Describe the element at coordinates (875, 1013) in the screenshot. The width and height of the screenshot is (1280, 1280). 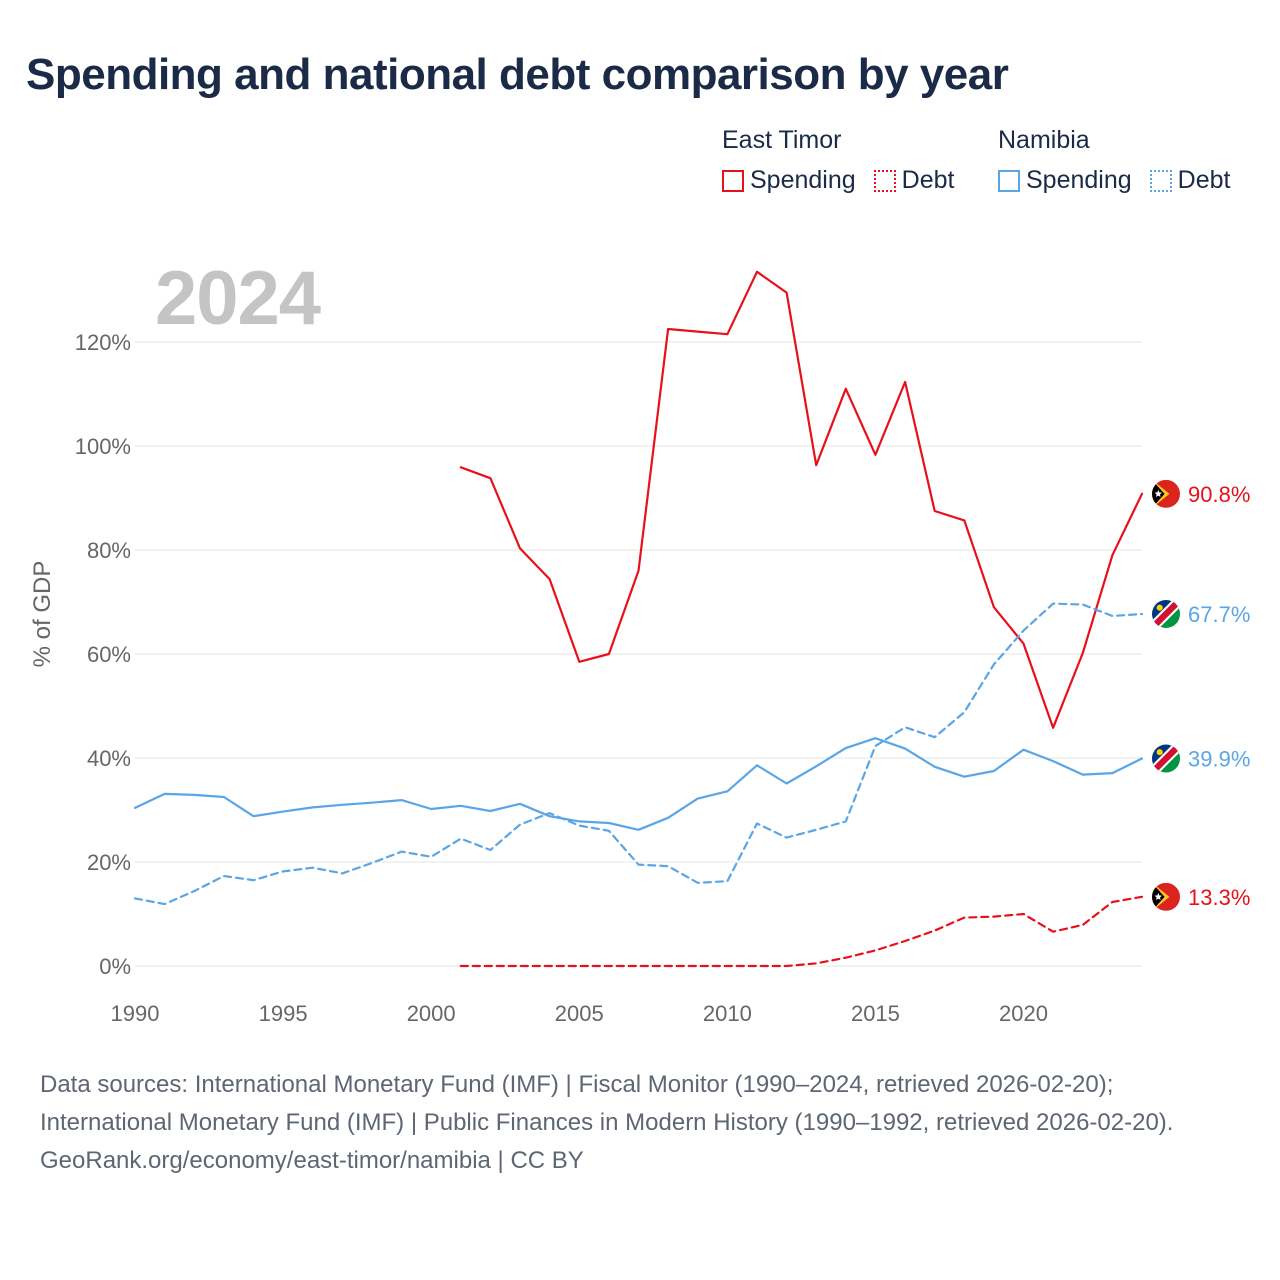
I see `x-tick-label: 2015` at that location.